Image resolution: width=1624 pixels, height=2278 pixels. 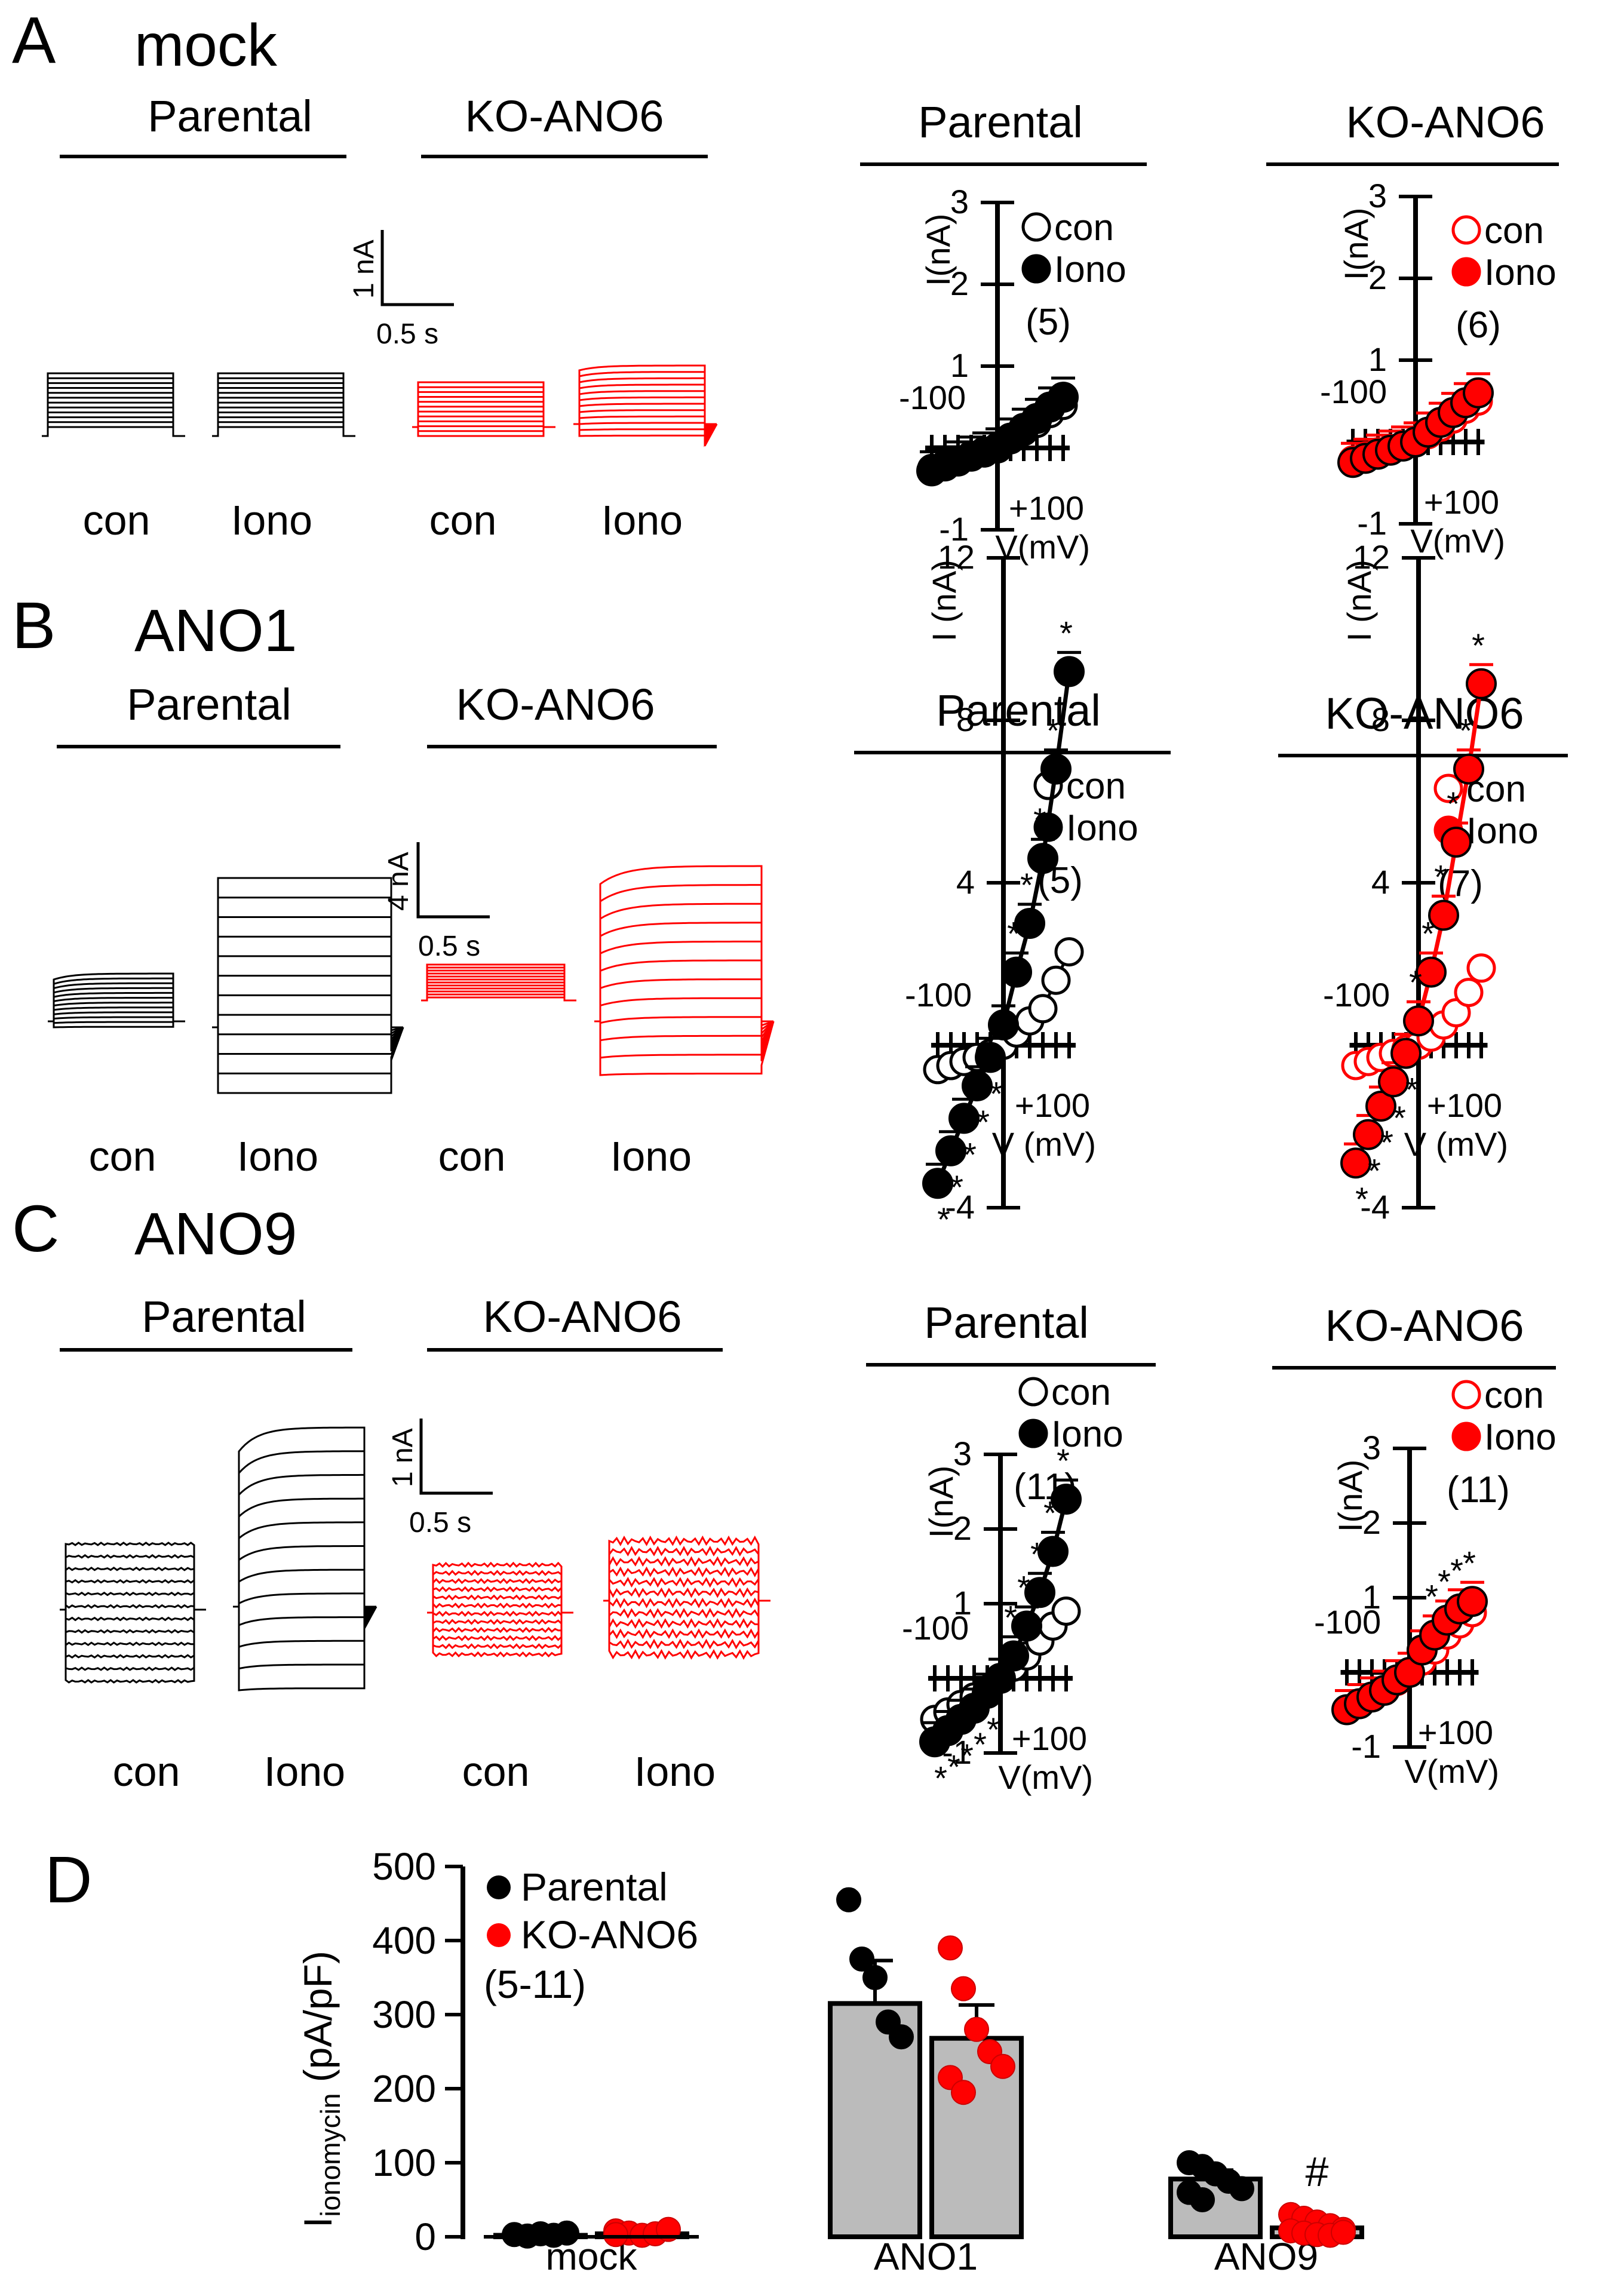 What do you see at coordinates (404, 2088) in the screenshot?
I see `bar-y-tick-label: 200` at bounding box center [404, 2088].